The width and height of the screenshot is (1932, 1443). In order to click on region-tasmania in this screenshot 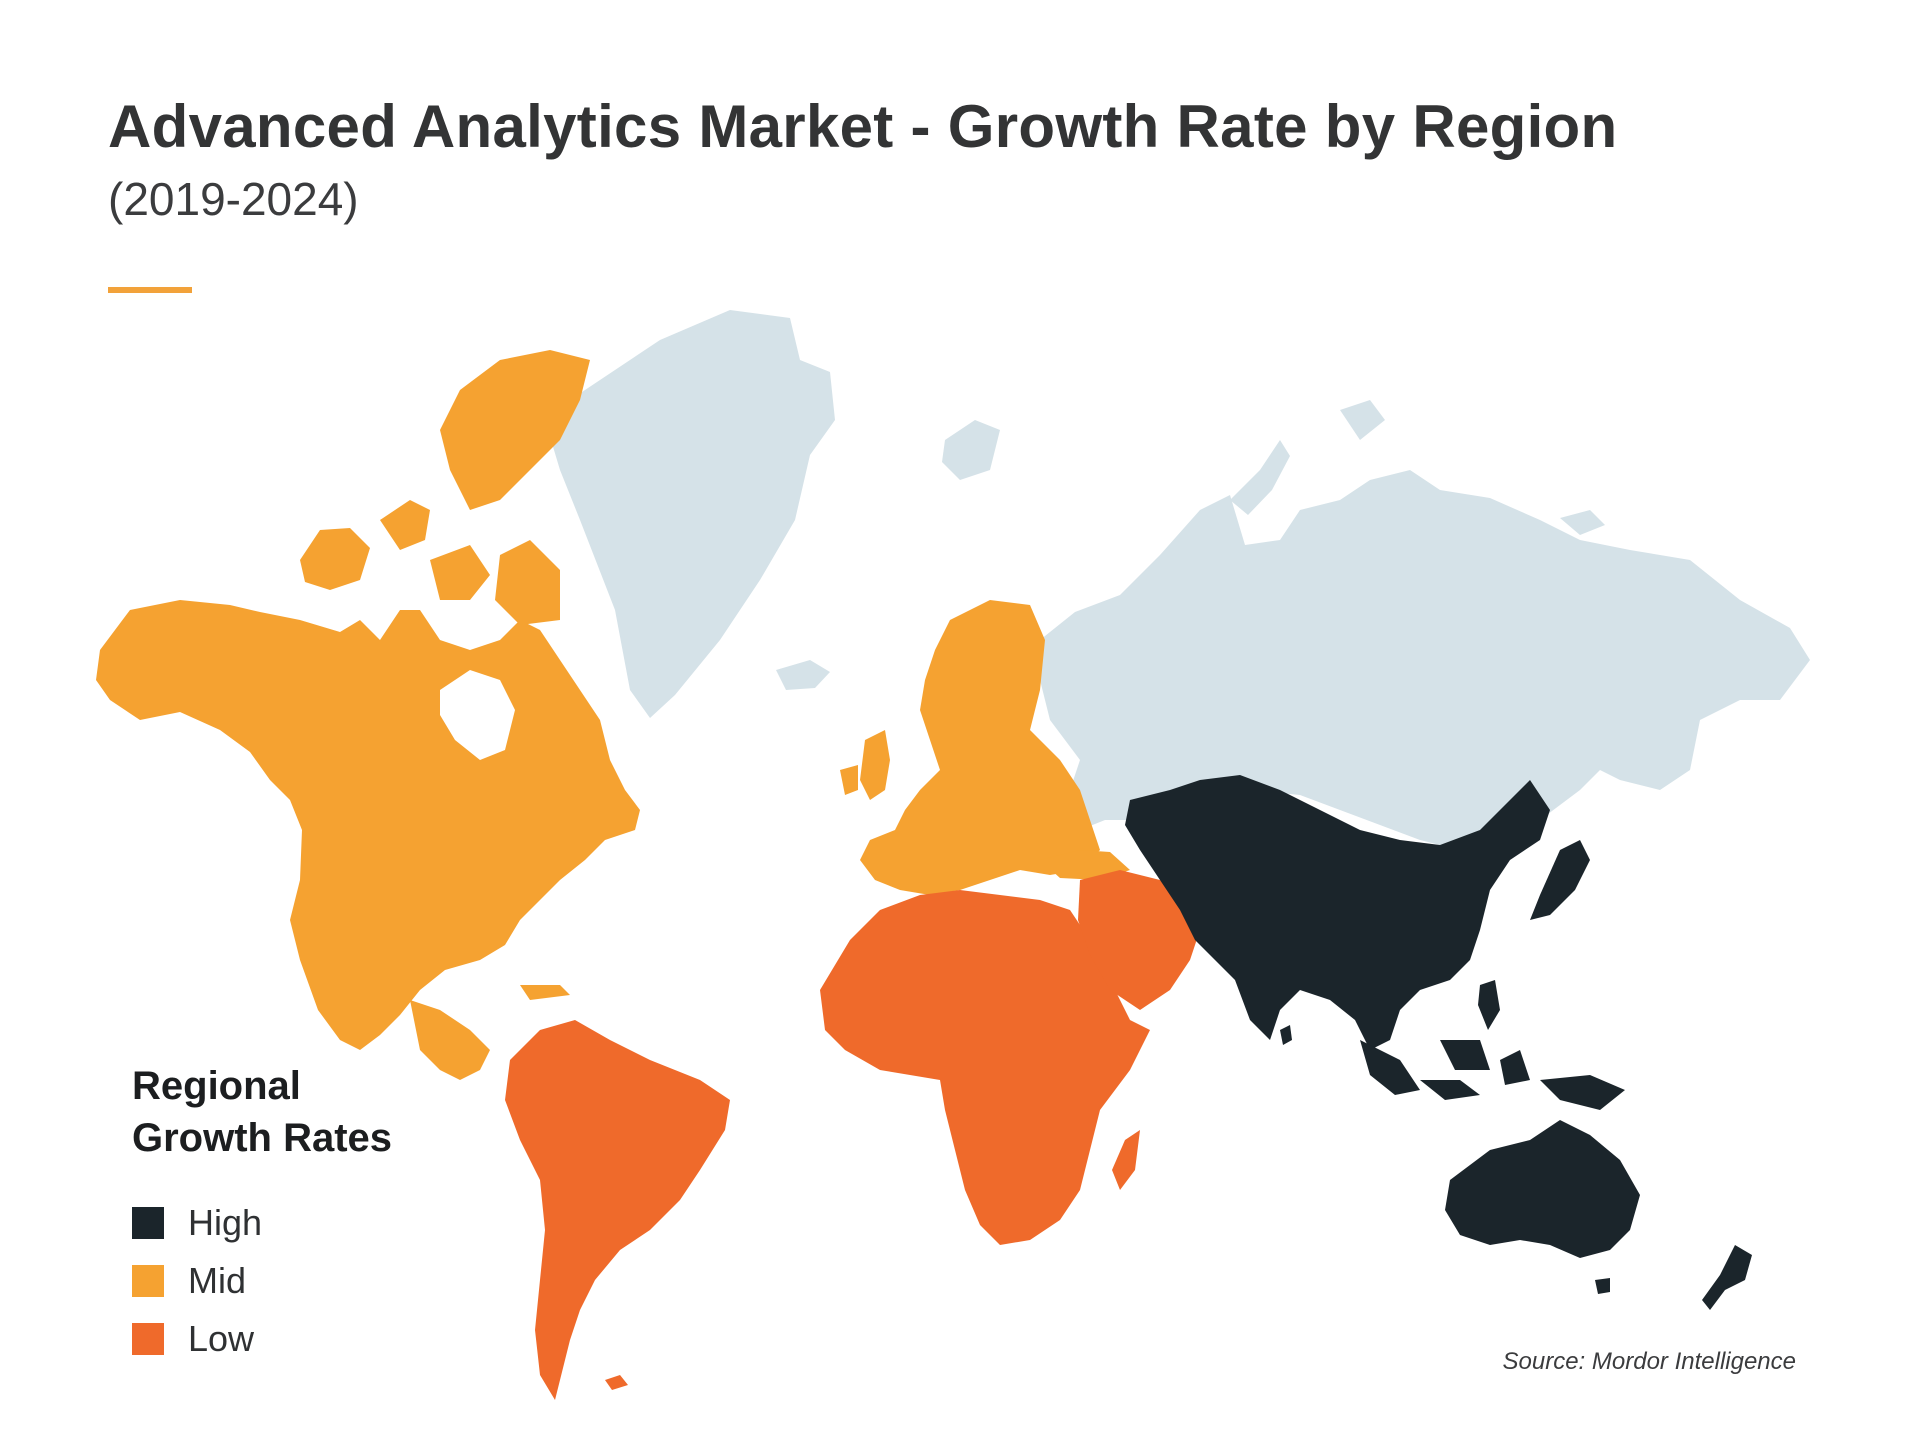, I will do `click(1602, 1286)`.